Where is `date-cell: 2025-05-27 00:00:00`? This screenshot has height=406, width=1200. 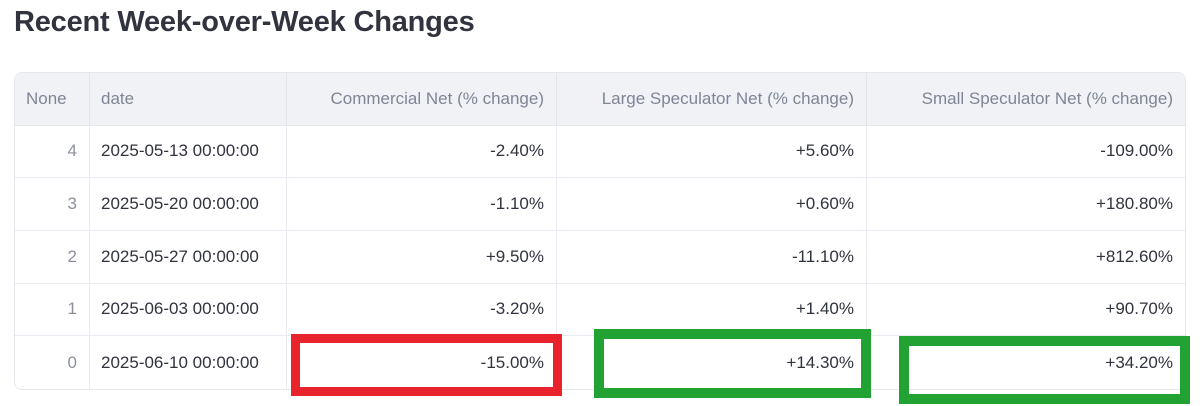
date-cell: 2025-05-27 00:00:00 is located at coordinates (188, 257).